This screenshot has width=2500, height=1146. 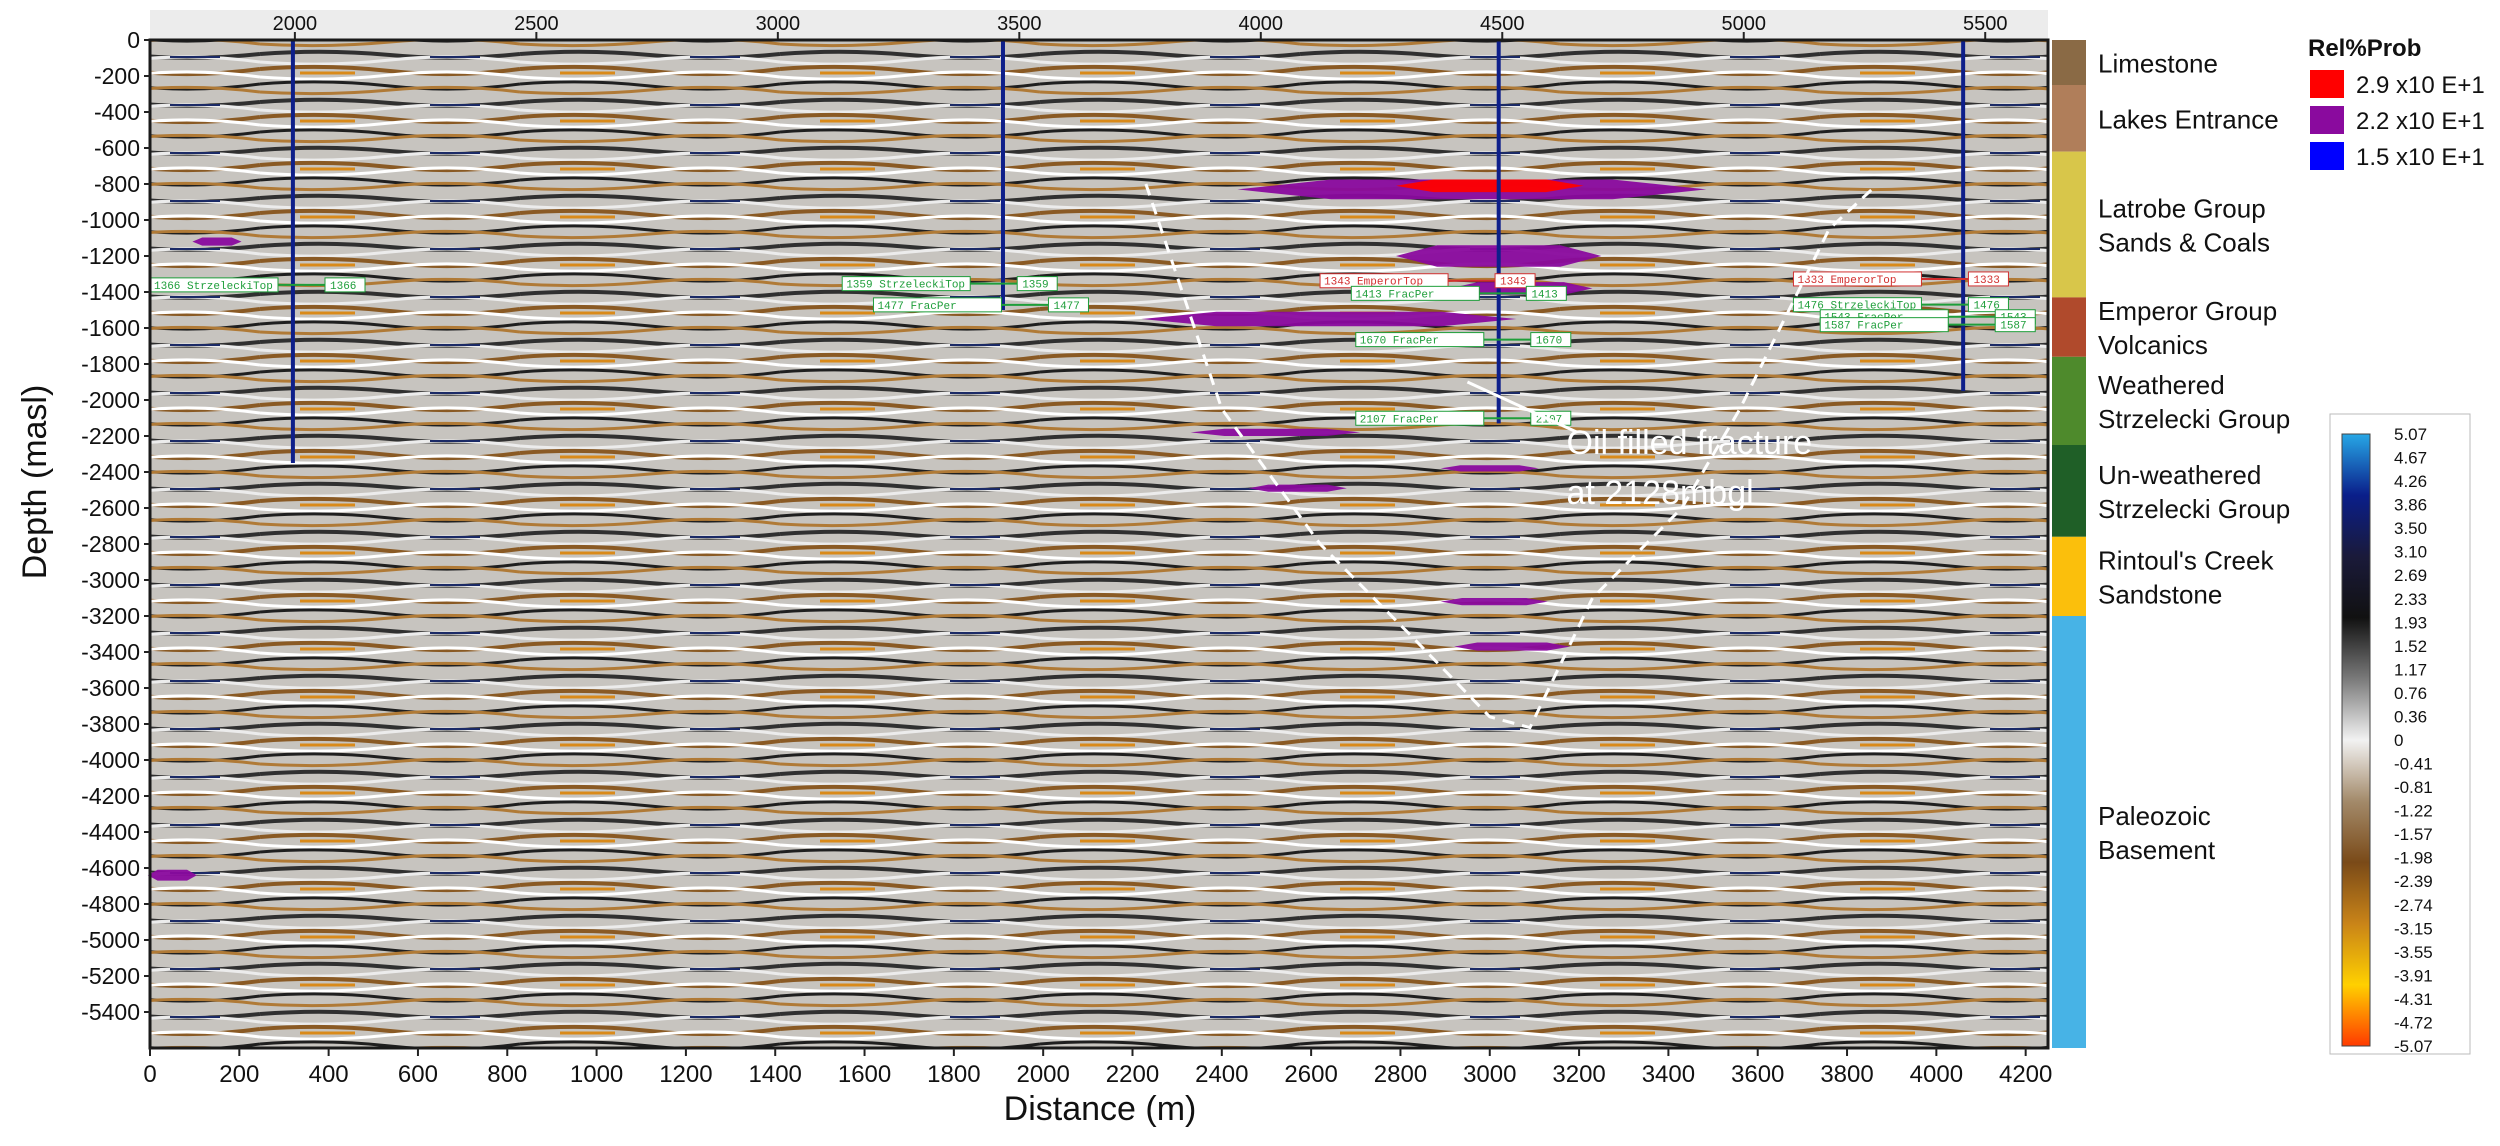 What do you see at coordinates (110, 508) in the screenshot?
I see `y-tick-label: -2600` at bounding box center [110, 508].